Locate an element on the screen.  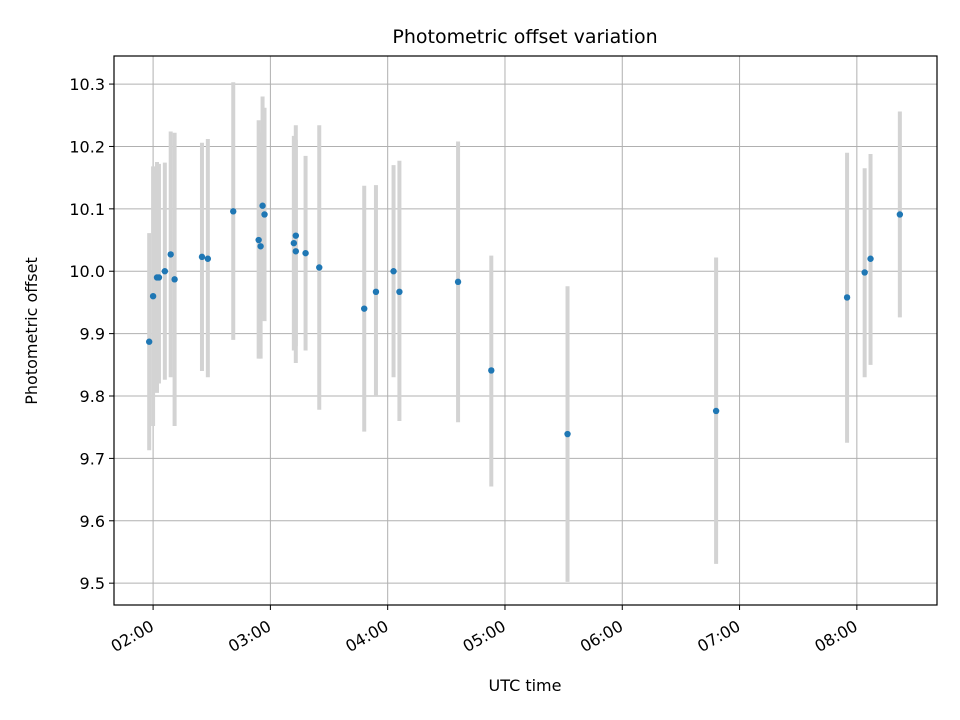
y-tick-label: 9.7 is located at coordinates (92, 458).